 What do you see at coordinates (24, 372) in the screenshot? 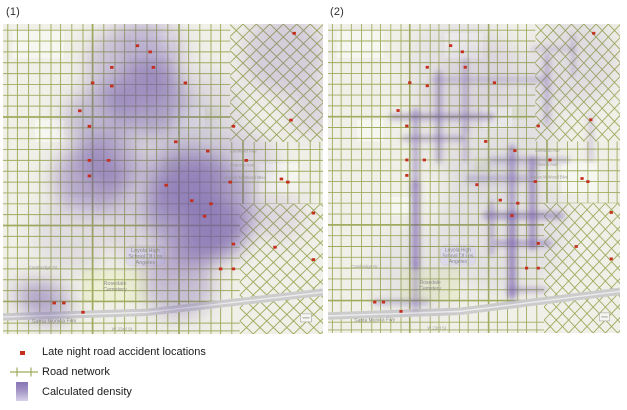
I see `road-network-symbol` at bounding box center [24, 372].